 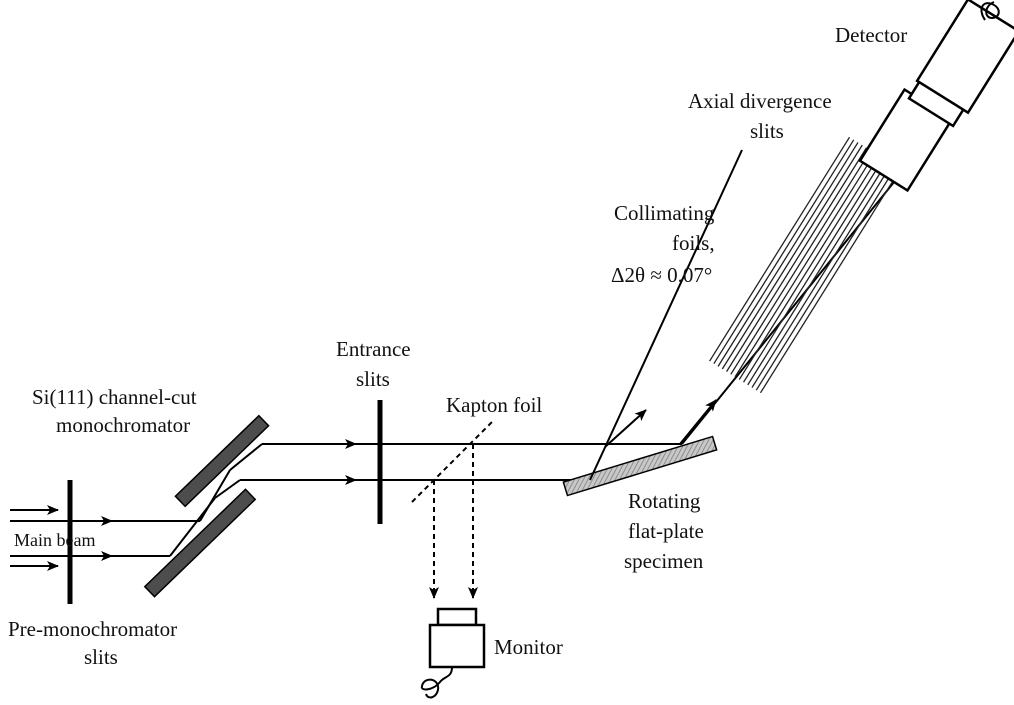 I want to click on label-main-beam: Main beam, so click(x=54, y=540).